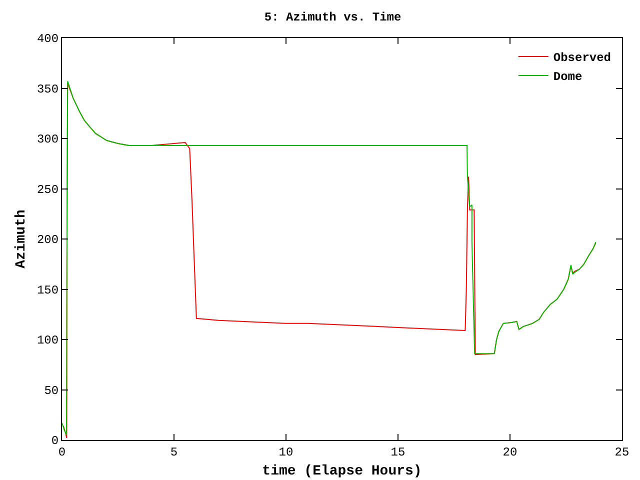 The width and height of the screenshot is (640, 480). I want to click on y-tick-label: 350, so click(47, 89).